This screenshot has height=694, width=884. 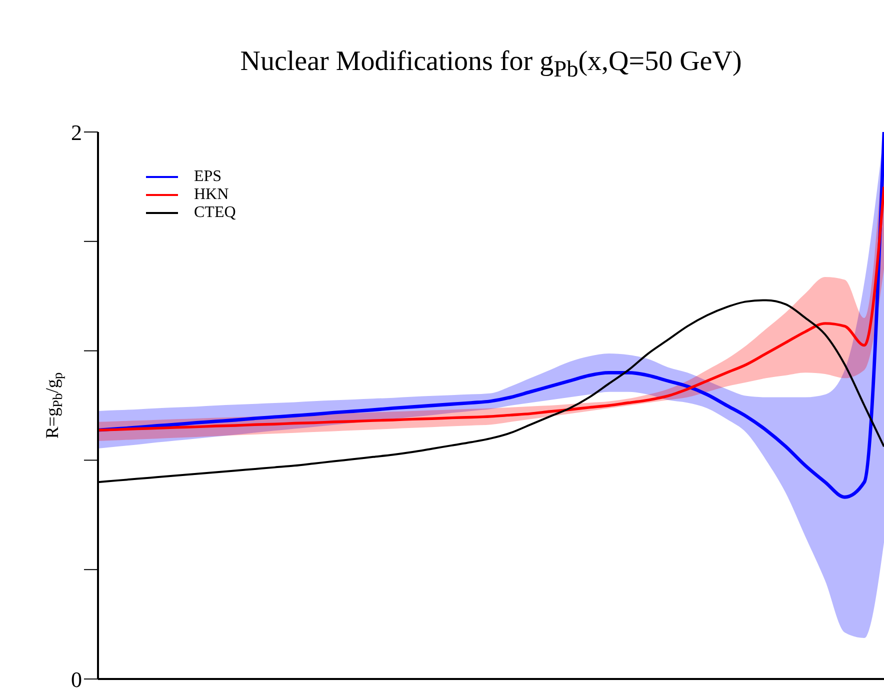 I want to click on y-tick-label: 2, so click(x=76, y=132).